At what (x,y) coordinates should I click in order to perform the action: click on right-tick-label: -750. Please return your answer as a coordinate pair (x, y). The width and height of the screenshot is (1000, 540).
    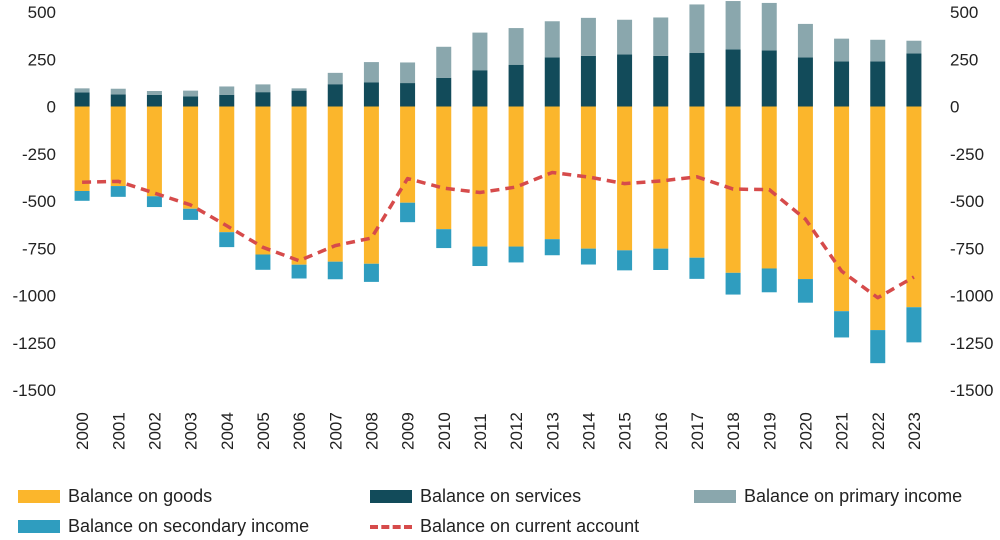
    Looking at the image, I should click on (967, 248).